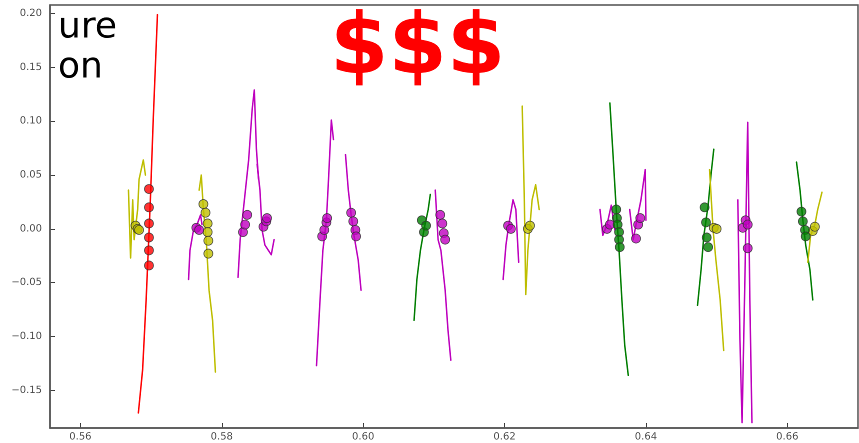 Image resolution: width=859 pixels, height=443 pixels. I want to click on x-tick-label: 0.58, so click(221, 437).